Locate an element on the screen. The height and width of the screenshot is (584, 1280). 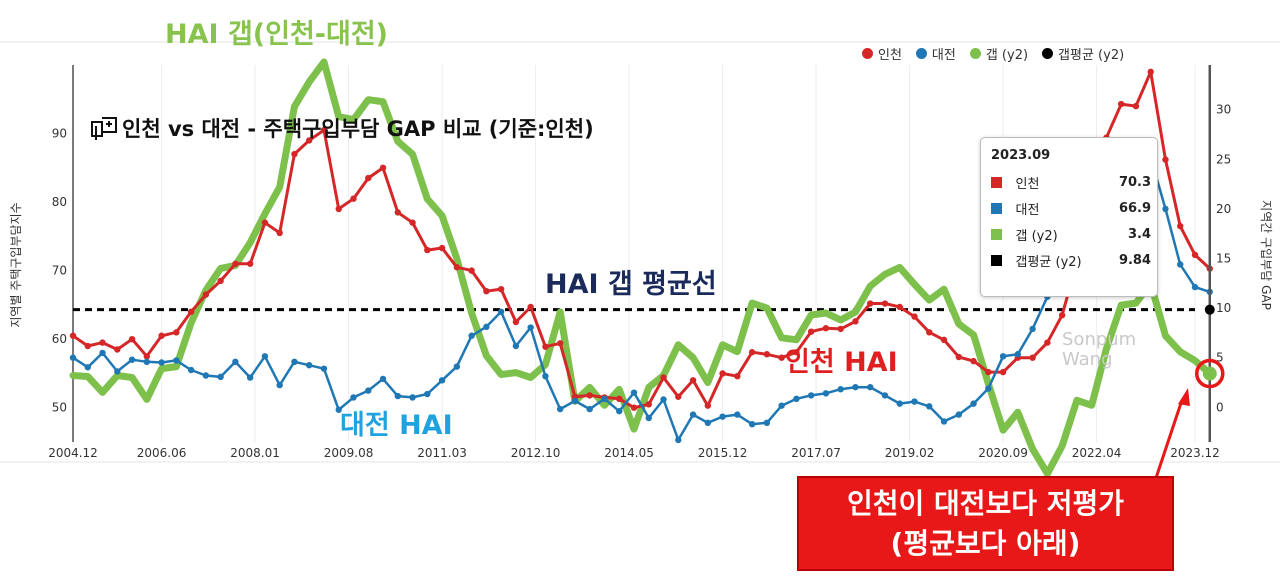
legend: 인천 대전 갭 (y2) 갭평균 (y2) is located at coordinates (993, 53).